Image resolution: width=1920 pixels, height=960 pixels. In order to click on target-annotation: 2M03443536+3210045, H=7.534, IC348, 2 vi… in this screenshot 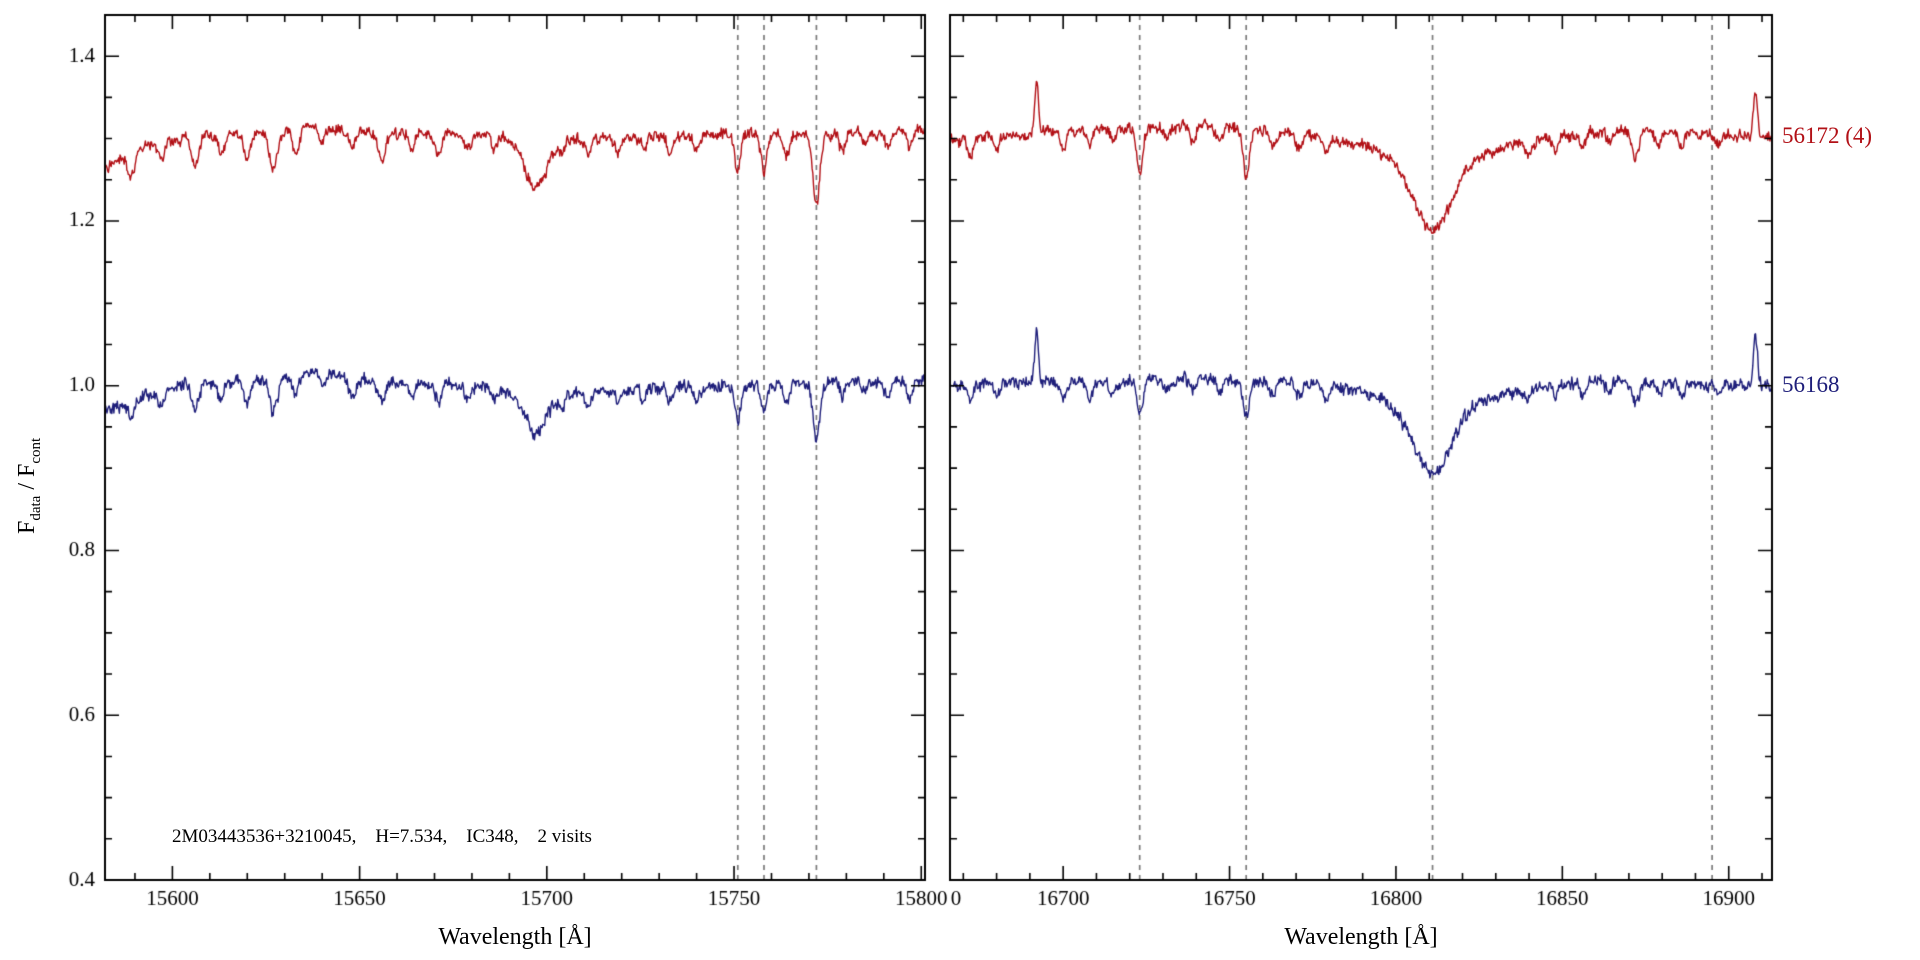, I will do `click(382, 836)`.